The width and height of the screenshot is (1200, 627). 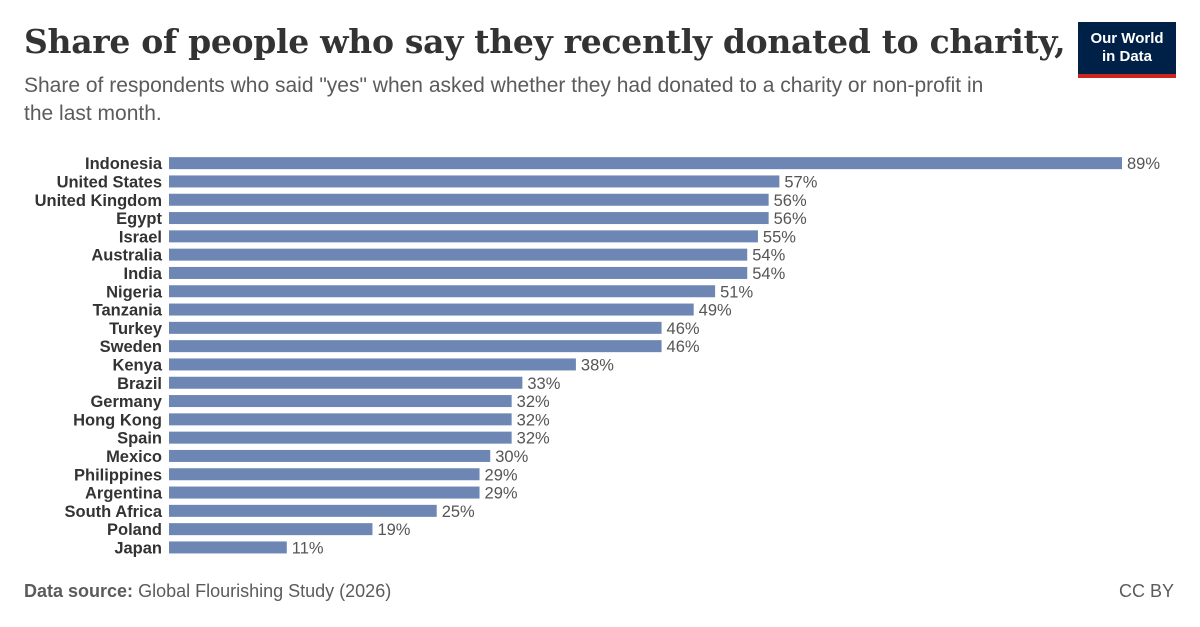 What do you see at coordinates (140, 237) in the screenshot?
I see `category-label: Israel` at bounding box center [140, 237].